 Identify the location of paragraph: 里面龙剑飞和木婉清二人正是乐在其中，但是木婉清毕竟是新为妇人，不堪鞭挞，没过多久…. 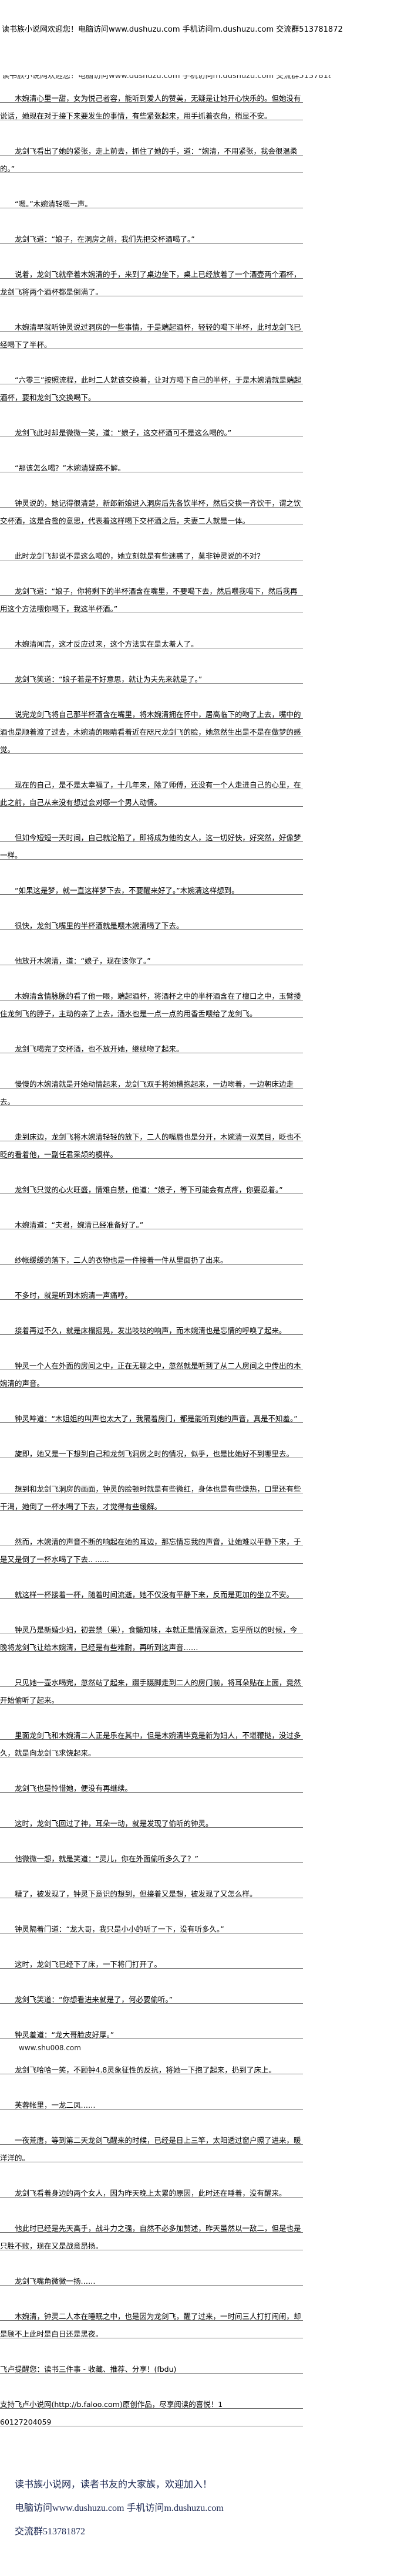
(151, 1739).